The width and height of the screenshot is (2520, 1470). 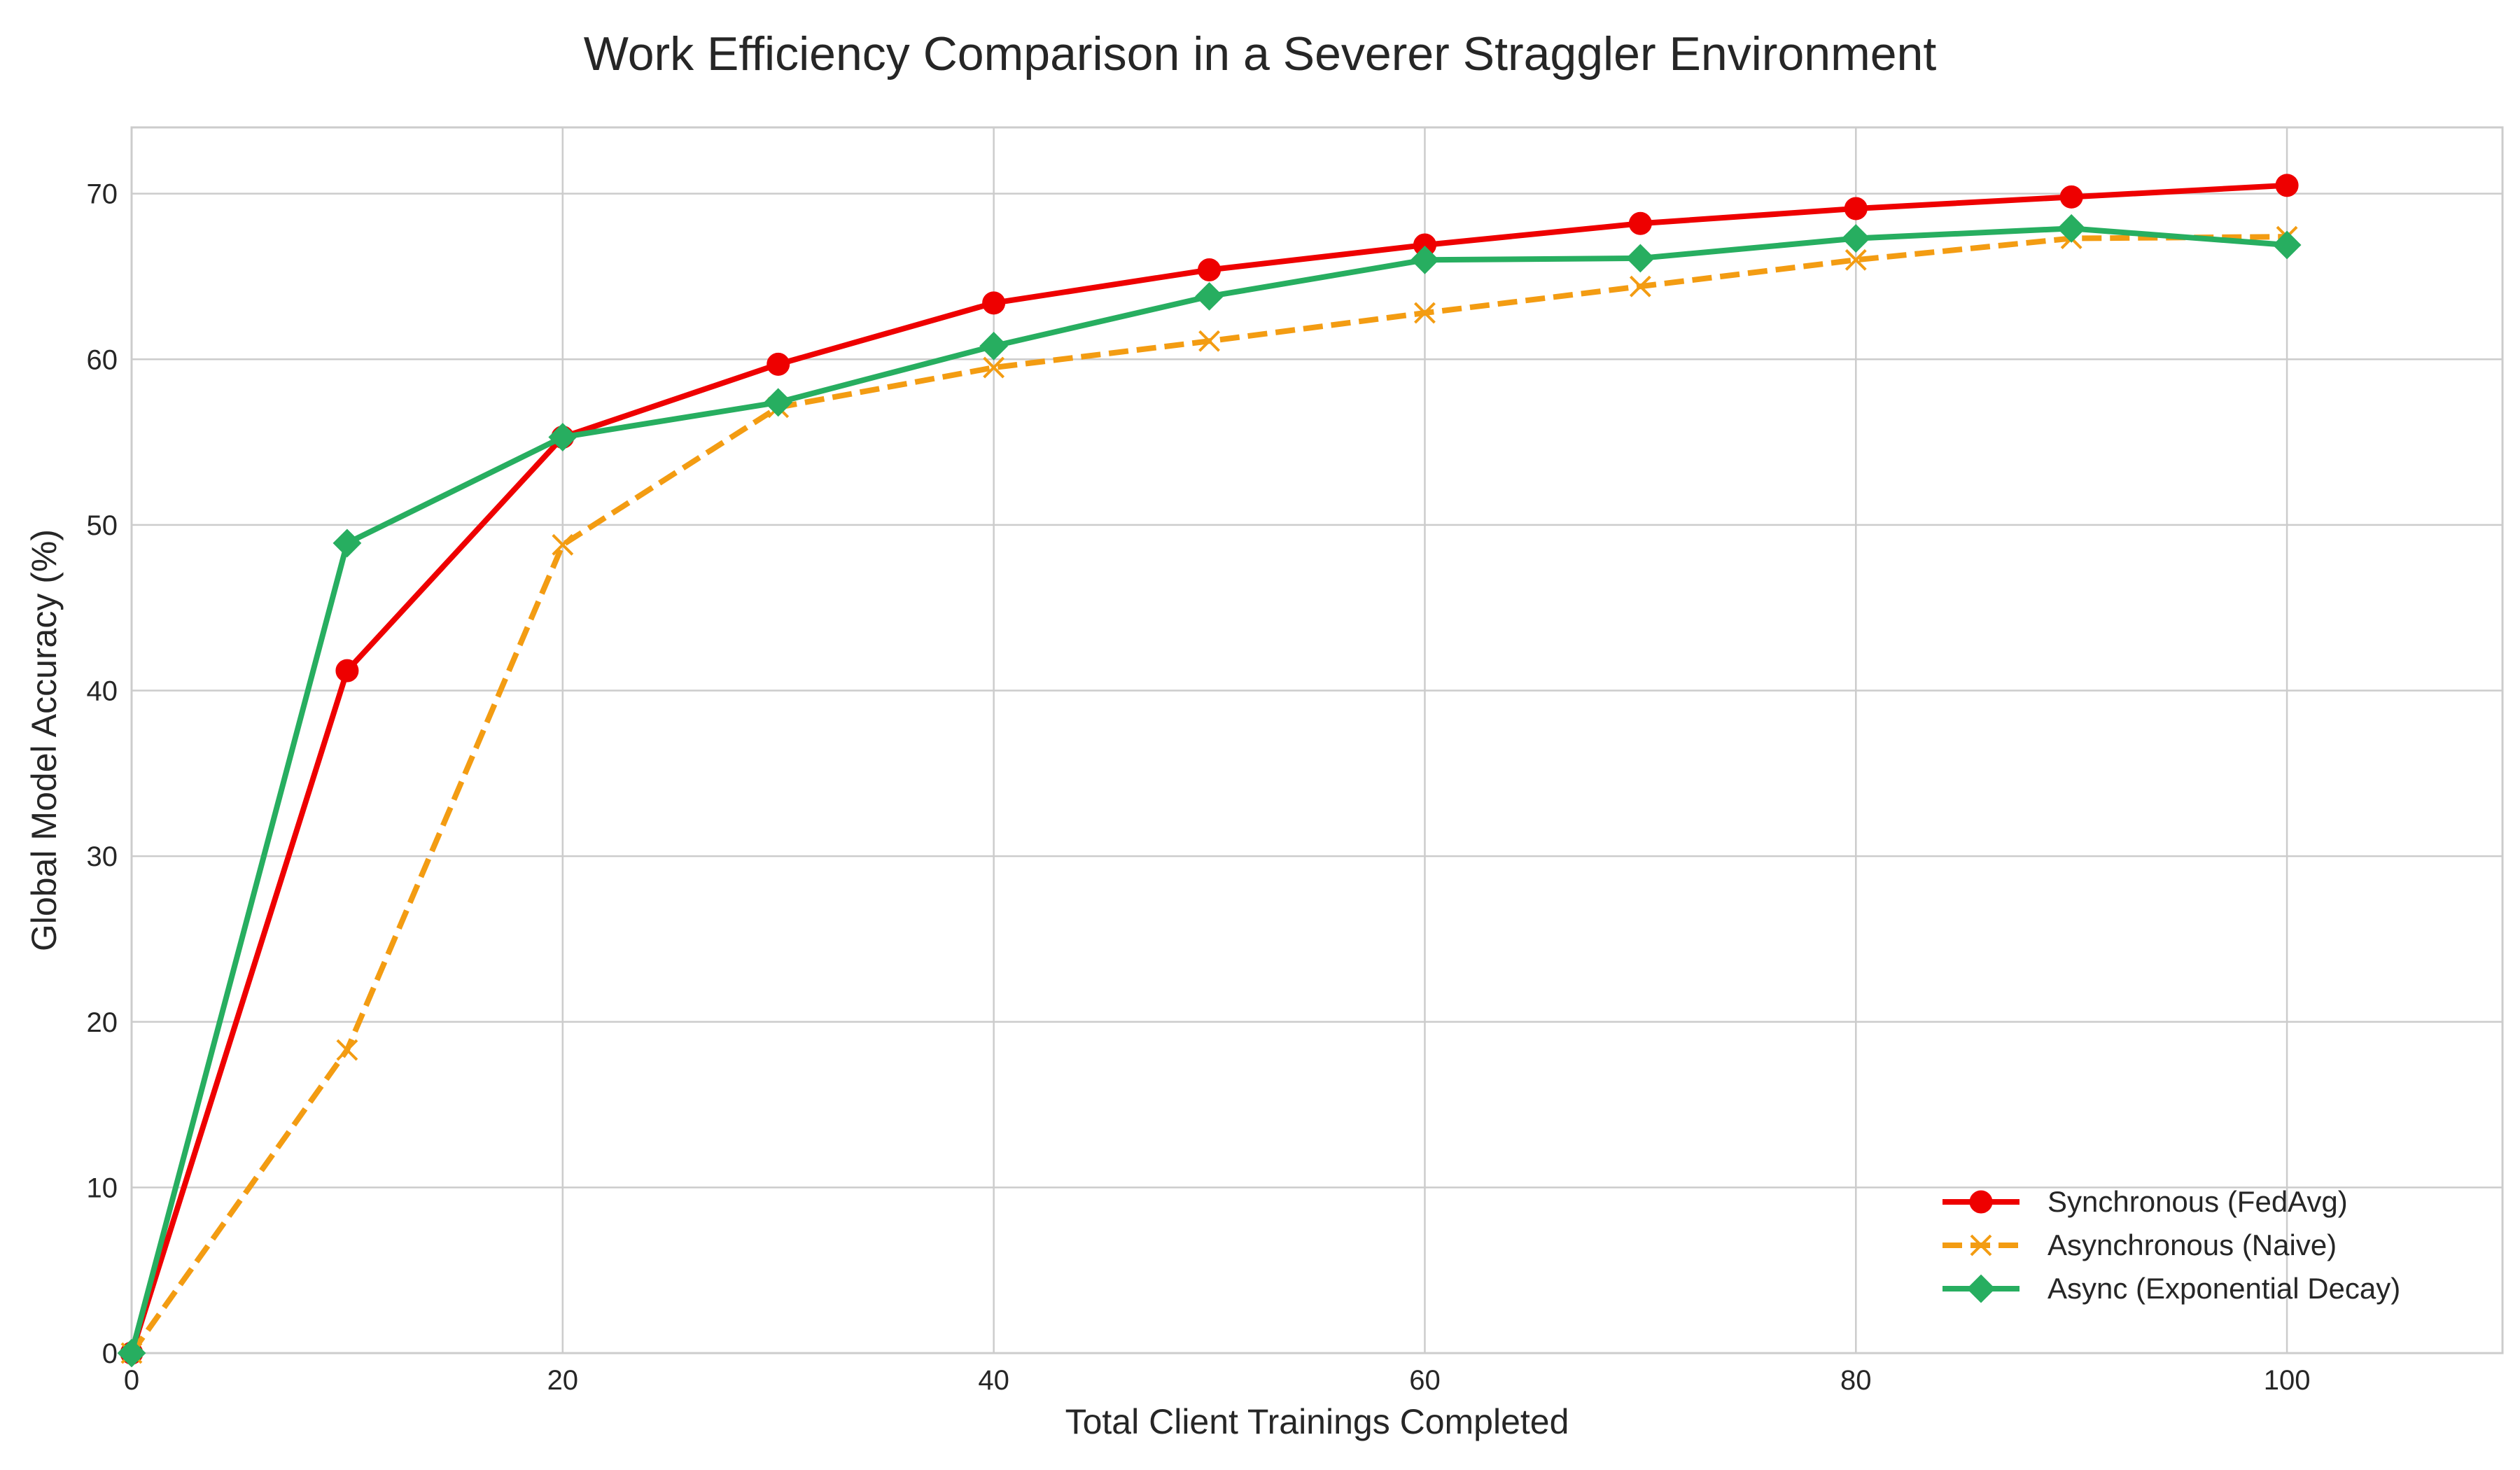 What do you see at coordinates (1425, 1380) in the screenshot?
I see `x-tick-label: 60` at bounding box center [1425, 1380].